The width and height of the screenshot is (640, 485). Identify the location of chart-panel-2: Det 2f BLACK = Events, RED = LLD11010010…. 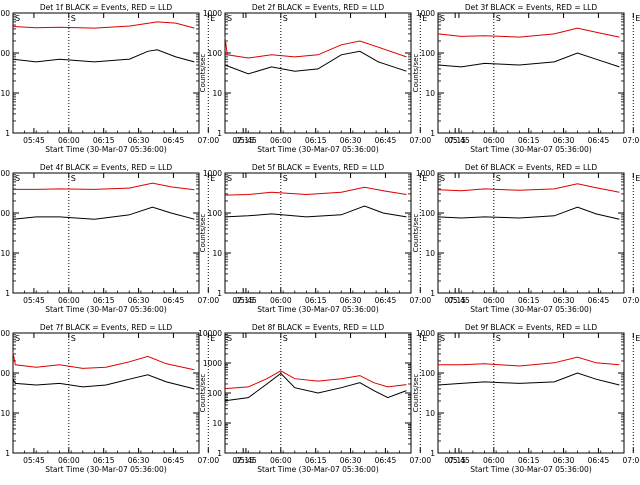
(332, 78).